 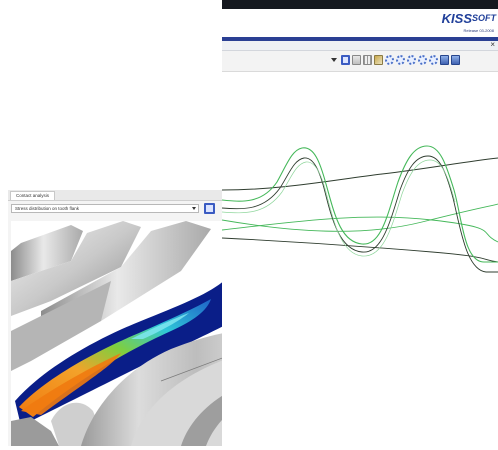 I want to click on view-controls: Stress distribution on tooth flank, so click(x=115, y=209).